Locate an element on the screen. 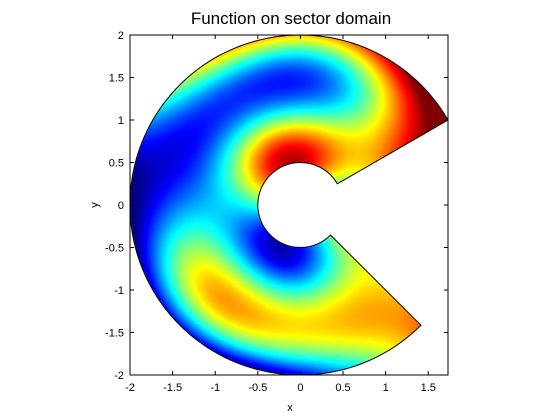  x-tick-label: 1.5 is located at coordinates (428, 388).